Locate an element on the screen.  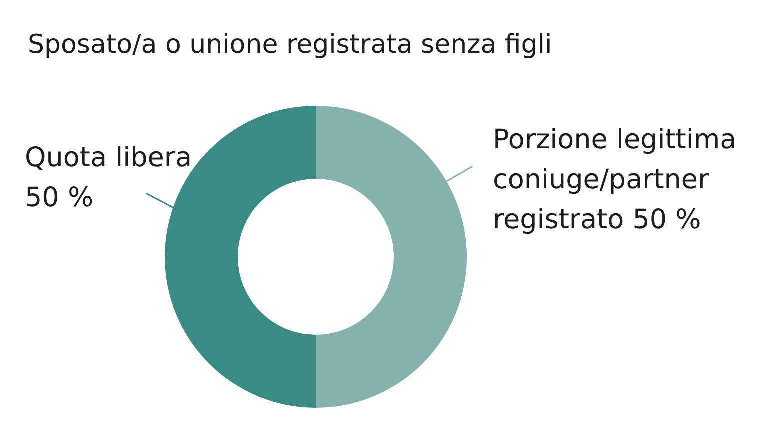
slice-label: Porzione legittima coniuge/partner registrato 50 % is located at coordinates (619, 180).